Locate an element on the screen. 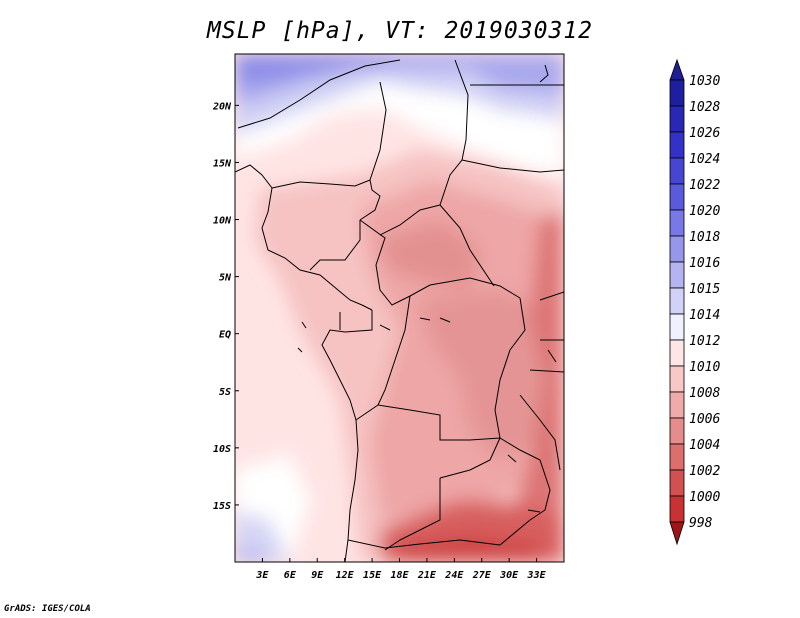 The image size is (800, 618). colorbar-label: 1030 is located at coordinates (704, 81).